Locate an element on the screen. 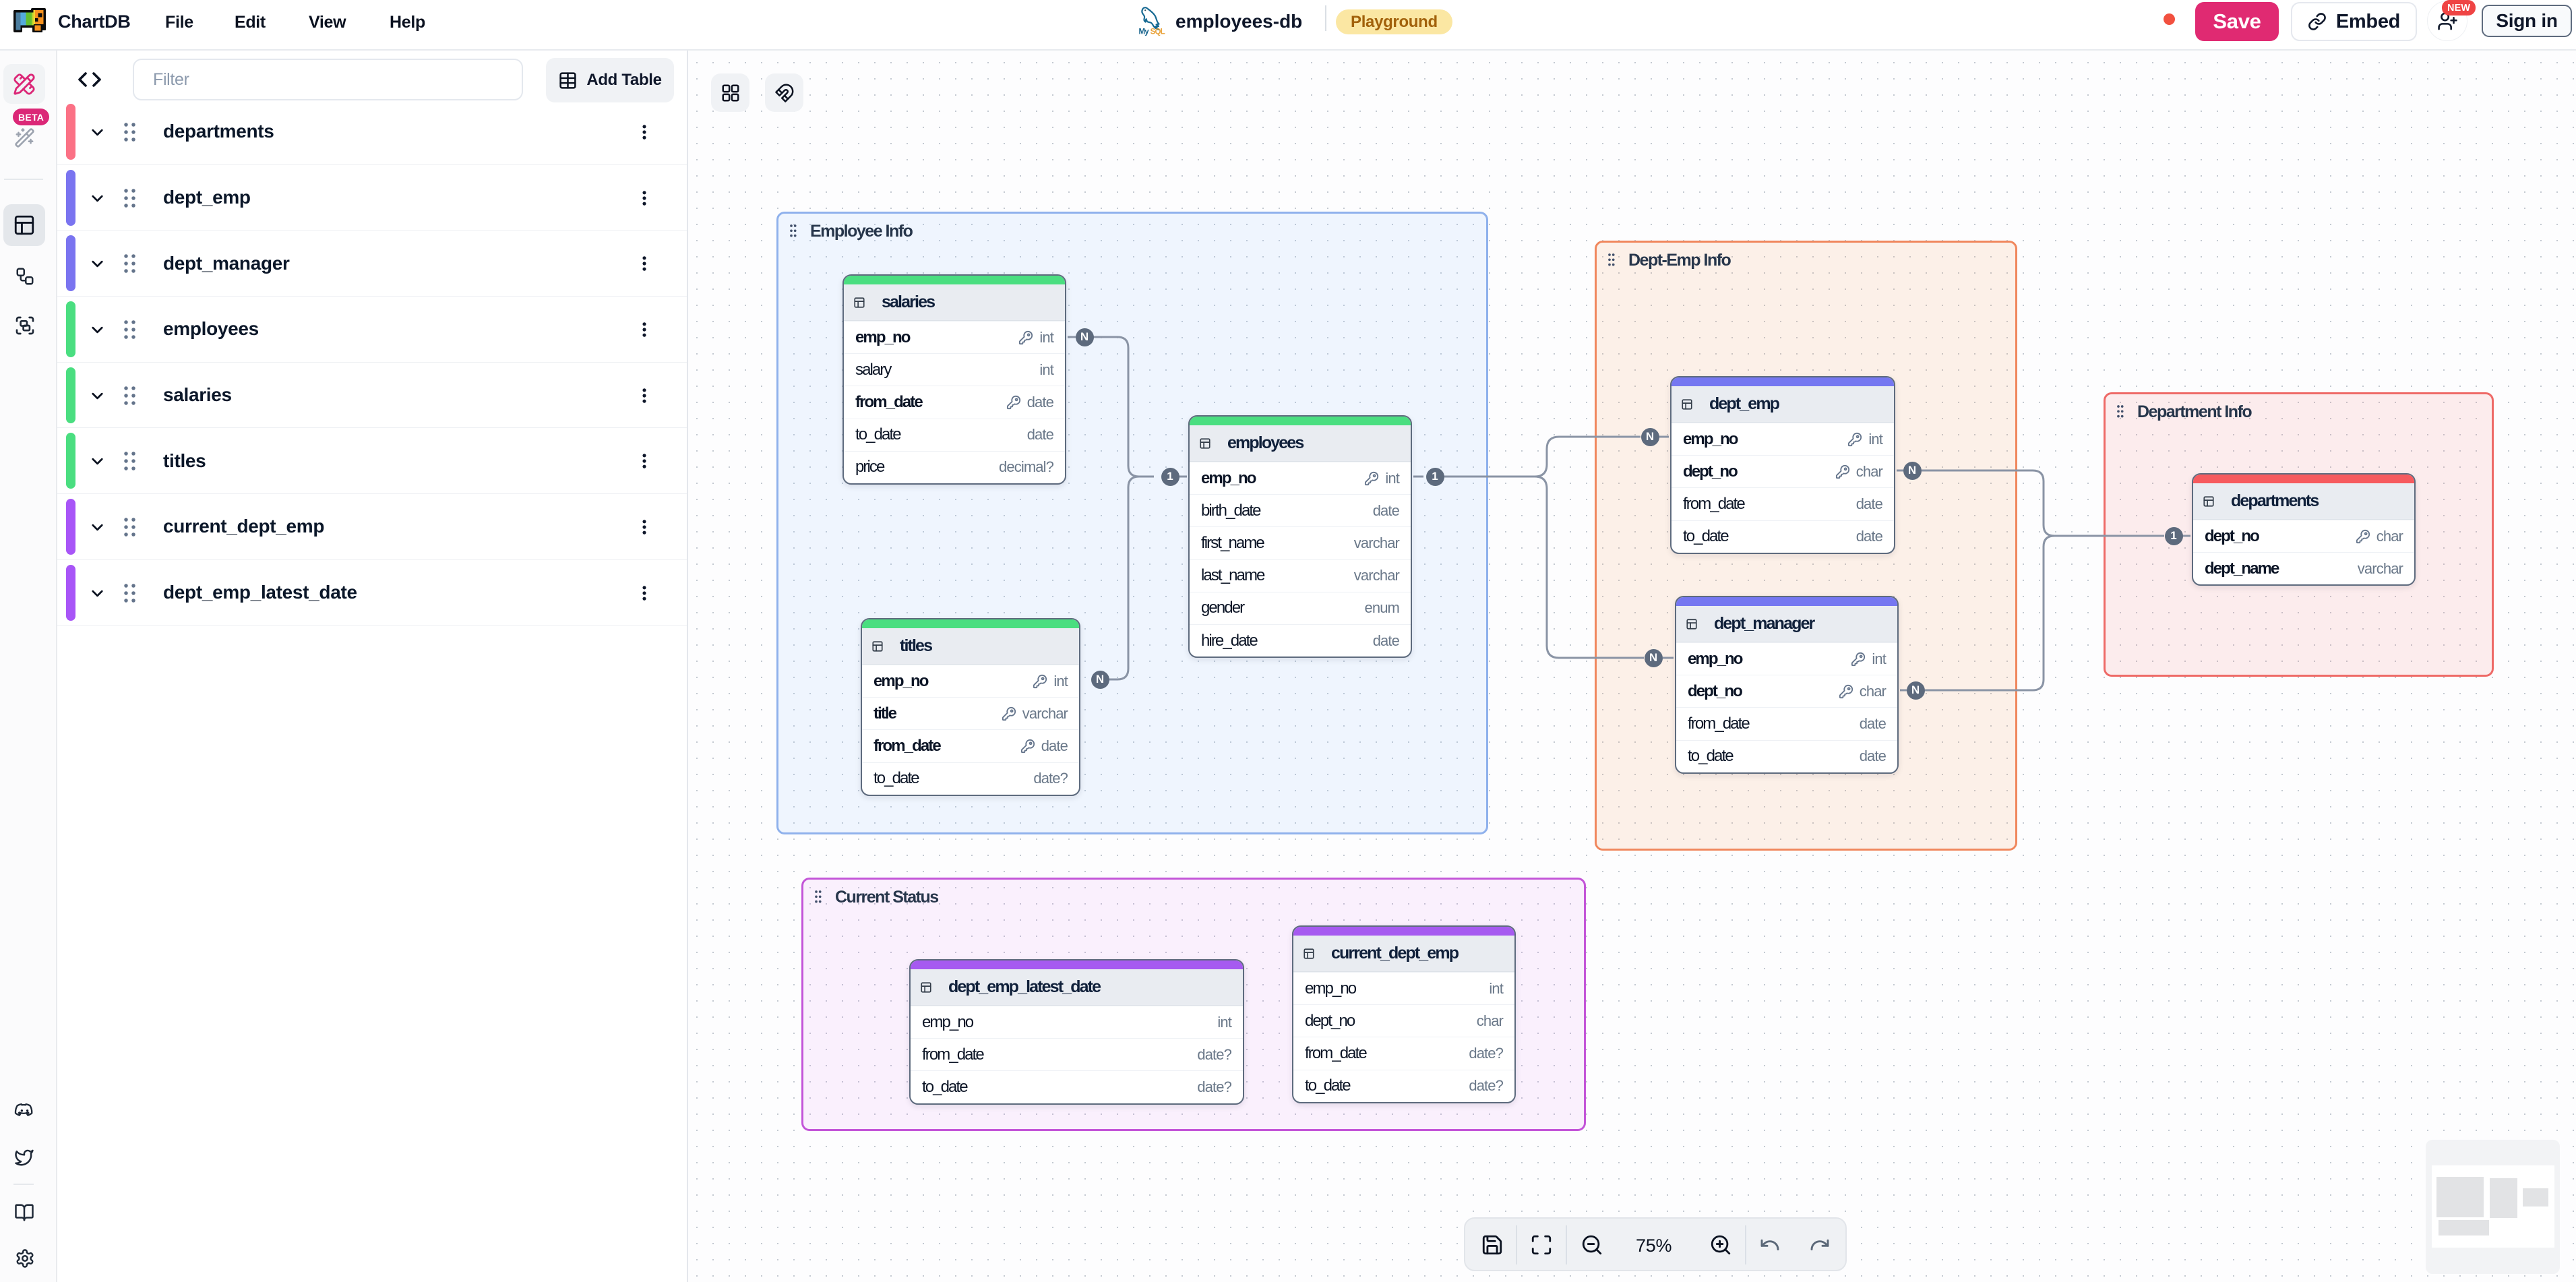 Image resolution: width=2576 pixels, height=1282 pixels. svg-text: My is located at coordinates (1143, 31).